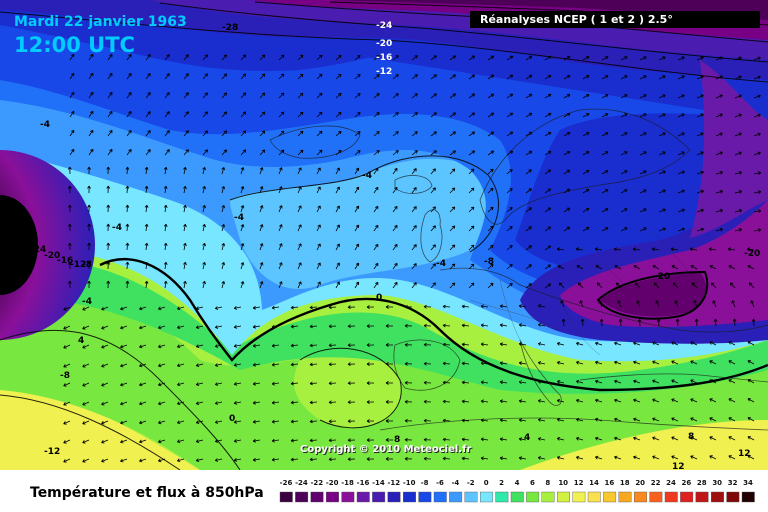 The width and height of the screenshot is (768, 512). I want to click on coastline-british-isles, so click(431, 236).